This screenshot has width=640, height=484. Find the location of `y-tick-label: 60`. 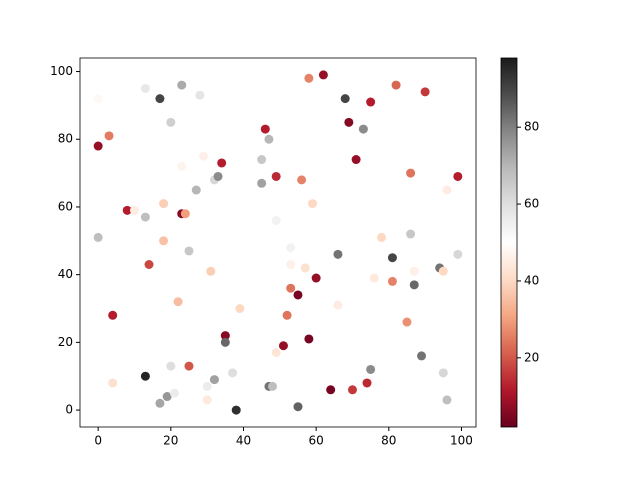

y-tick-label: 60 is located at coordinates (65, 206).